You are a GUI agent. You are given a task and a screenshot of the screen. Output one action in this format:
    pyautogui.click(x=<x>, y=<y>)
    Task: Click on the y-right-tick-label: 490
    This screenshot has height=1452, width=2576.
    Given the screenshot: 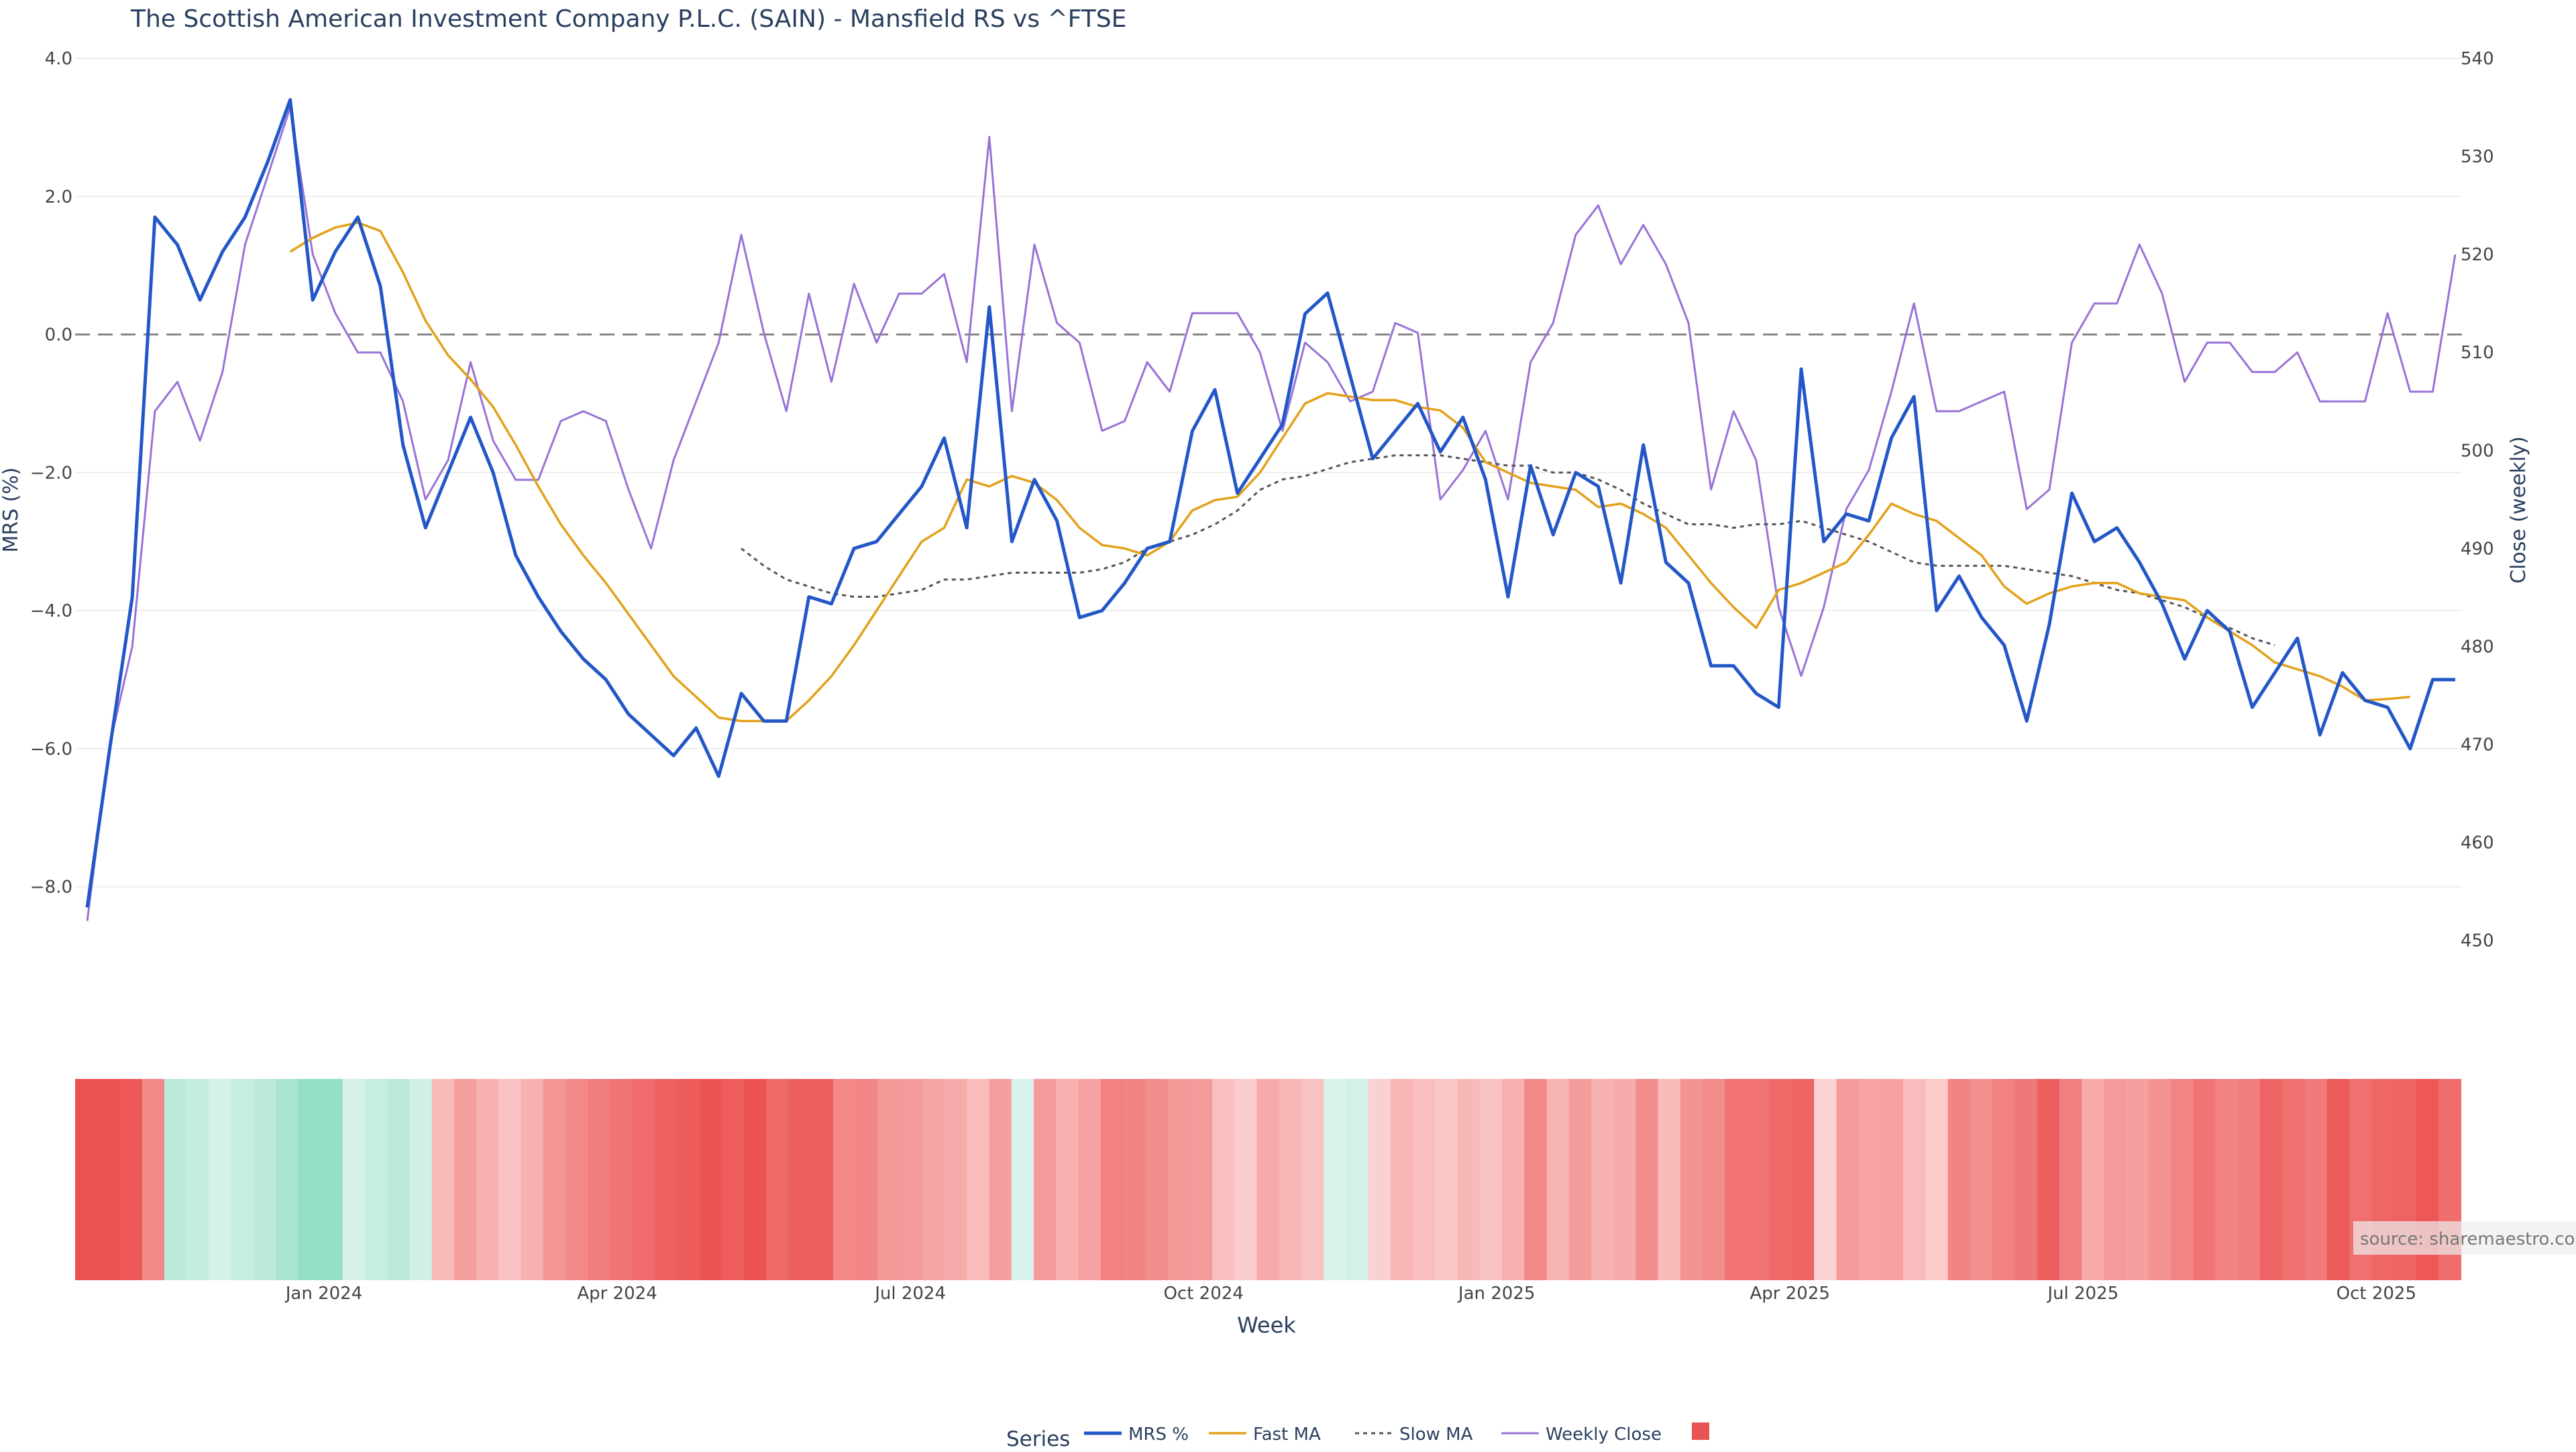 What is the action you would take?
    pyautogui.click(x=2477, y=549)
    